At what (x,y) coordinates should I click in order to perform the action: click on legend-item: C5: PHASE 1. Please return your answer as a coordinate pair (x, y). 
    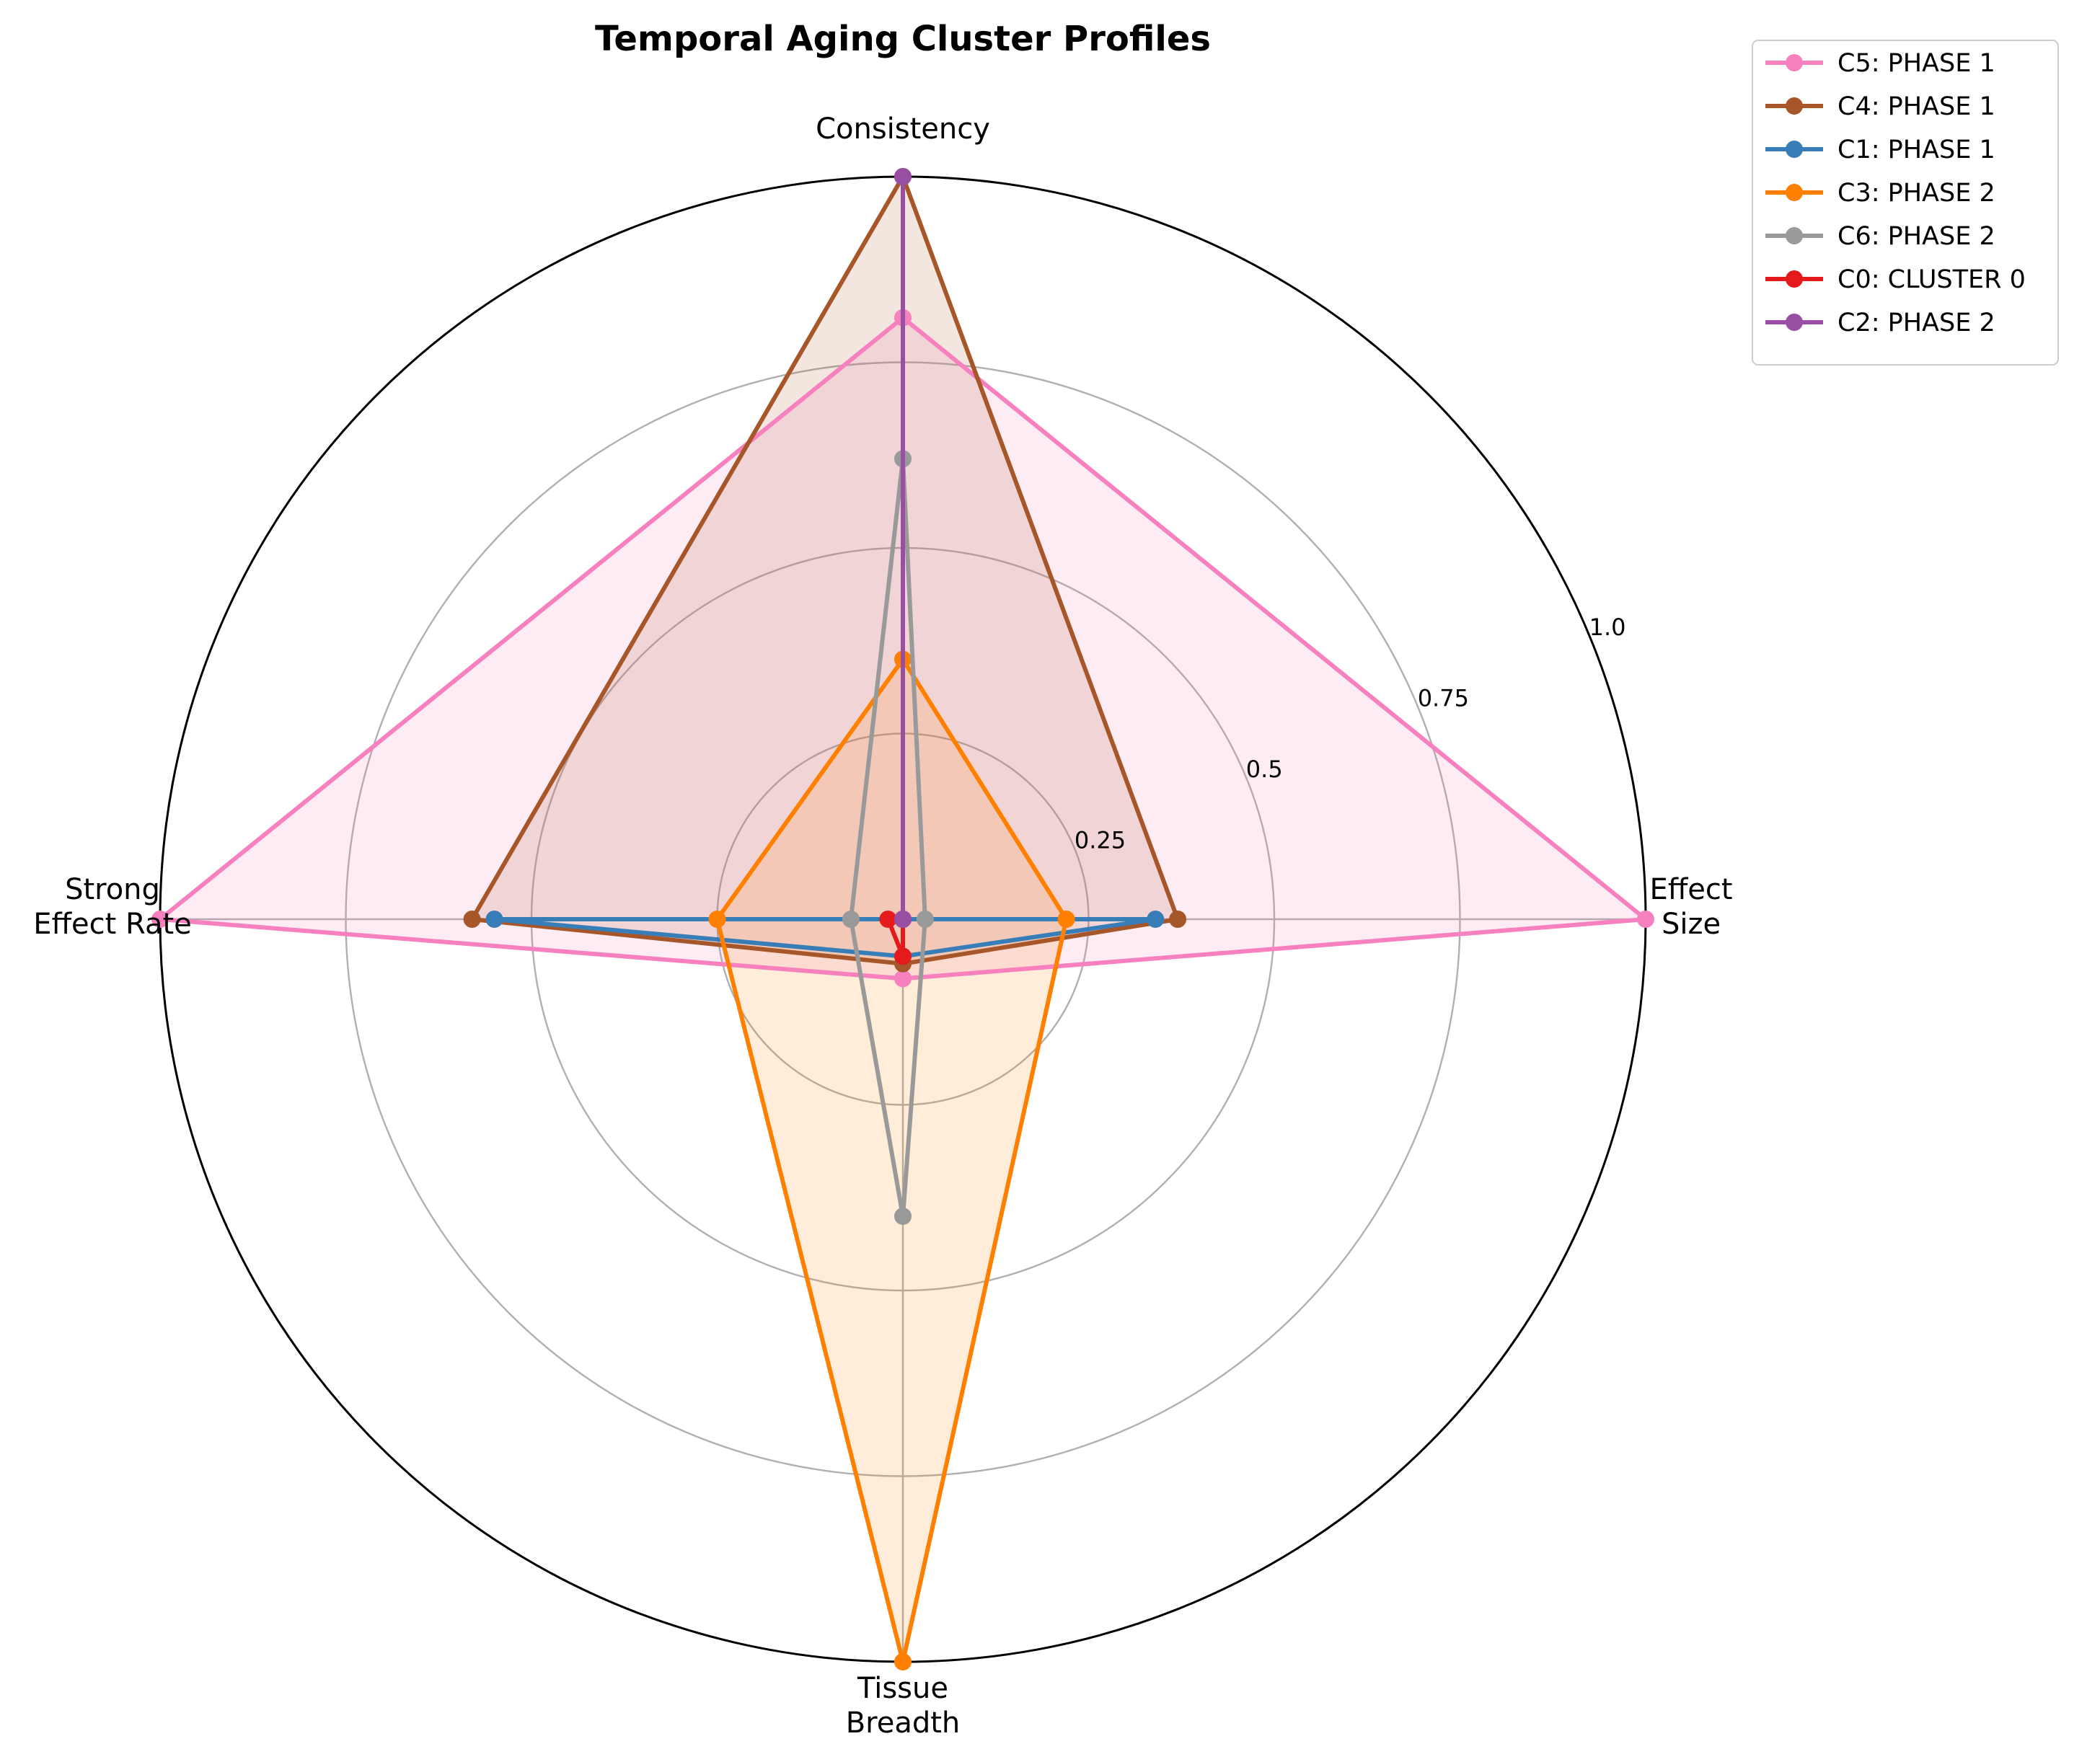
    Looking at the image, I should click on (1880, 64).